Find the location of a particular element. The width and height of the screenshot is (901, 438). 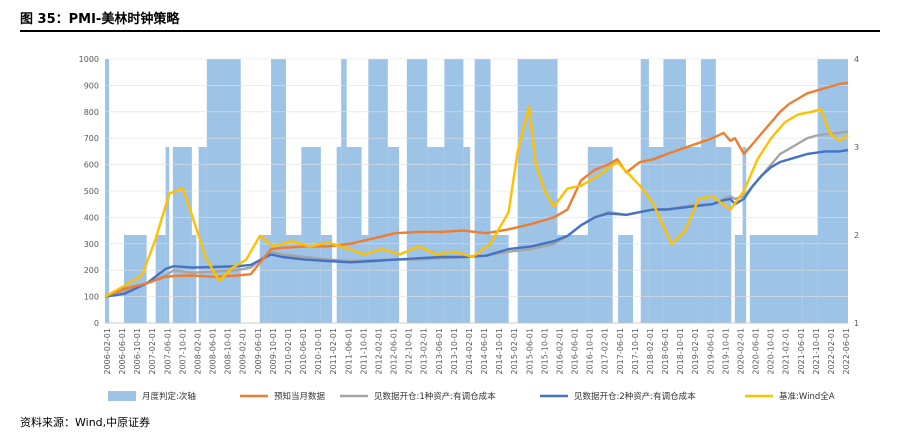

x-tick-label: 2010-06-01 is located at coordinates (303, 351).